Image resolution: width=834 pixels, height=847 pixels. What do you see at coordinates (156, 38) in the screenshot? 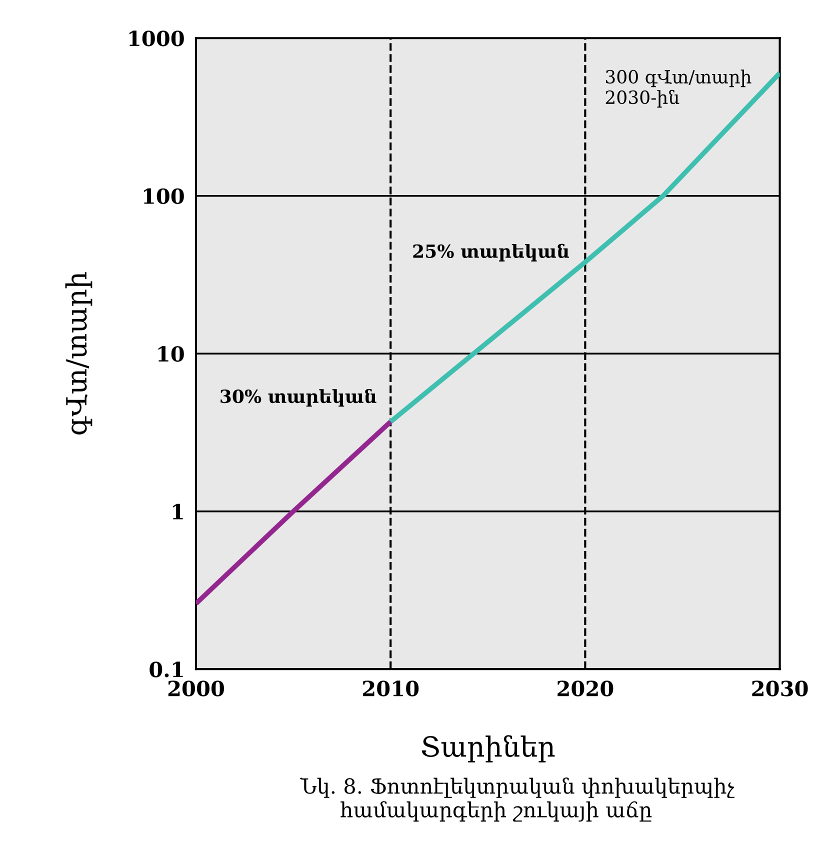
I see `y-tick-label: 1000` at bounding box center [156, 38].